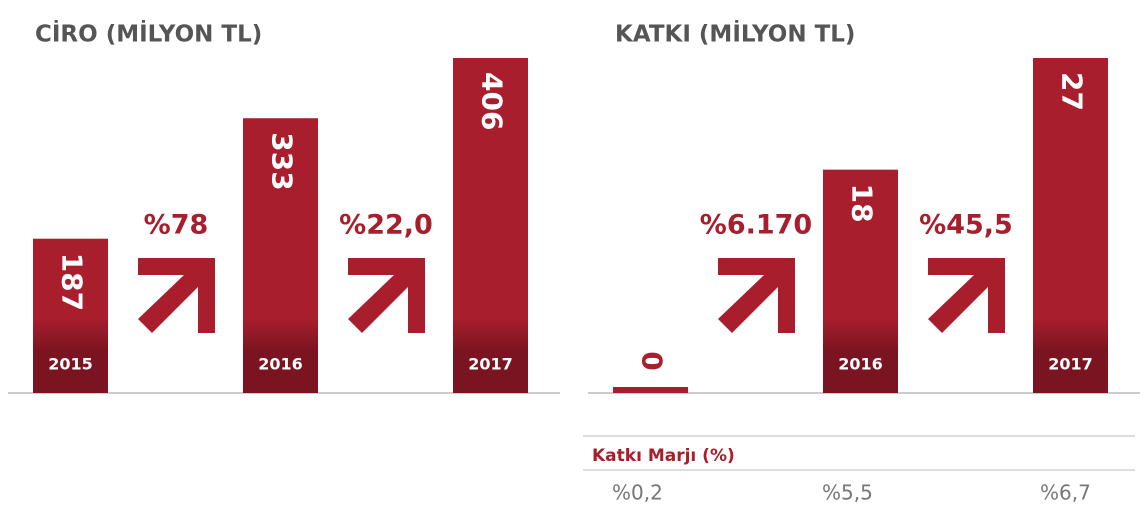 Image resolution: width=1145 pixels, height=510 pixels. What do you see at coordinates (966, 225) in the screenshot?
I see `growth-label: %45,5` at bounding box center [966, 225].